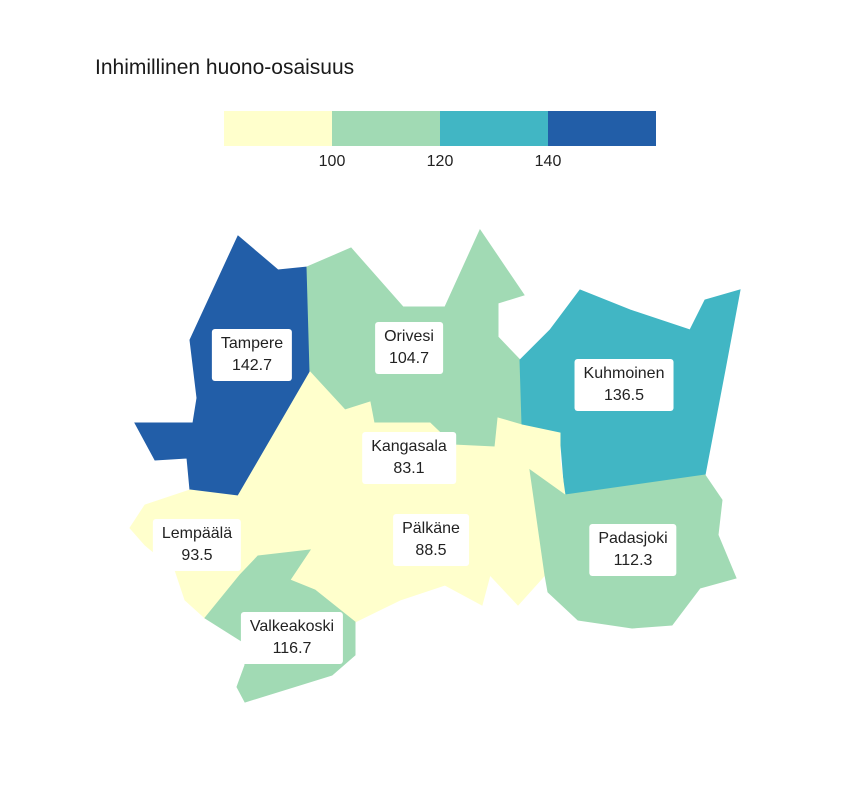 This screenshot has width=864, height=792. What do you see at coordinates (624, 373) in the screenshot?
I see `region-name: Kuhmoinen` at bounding box center [624, 373].